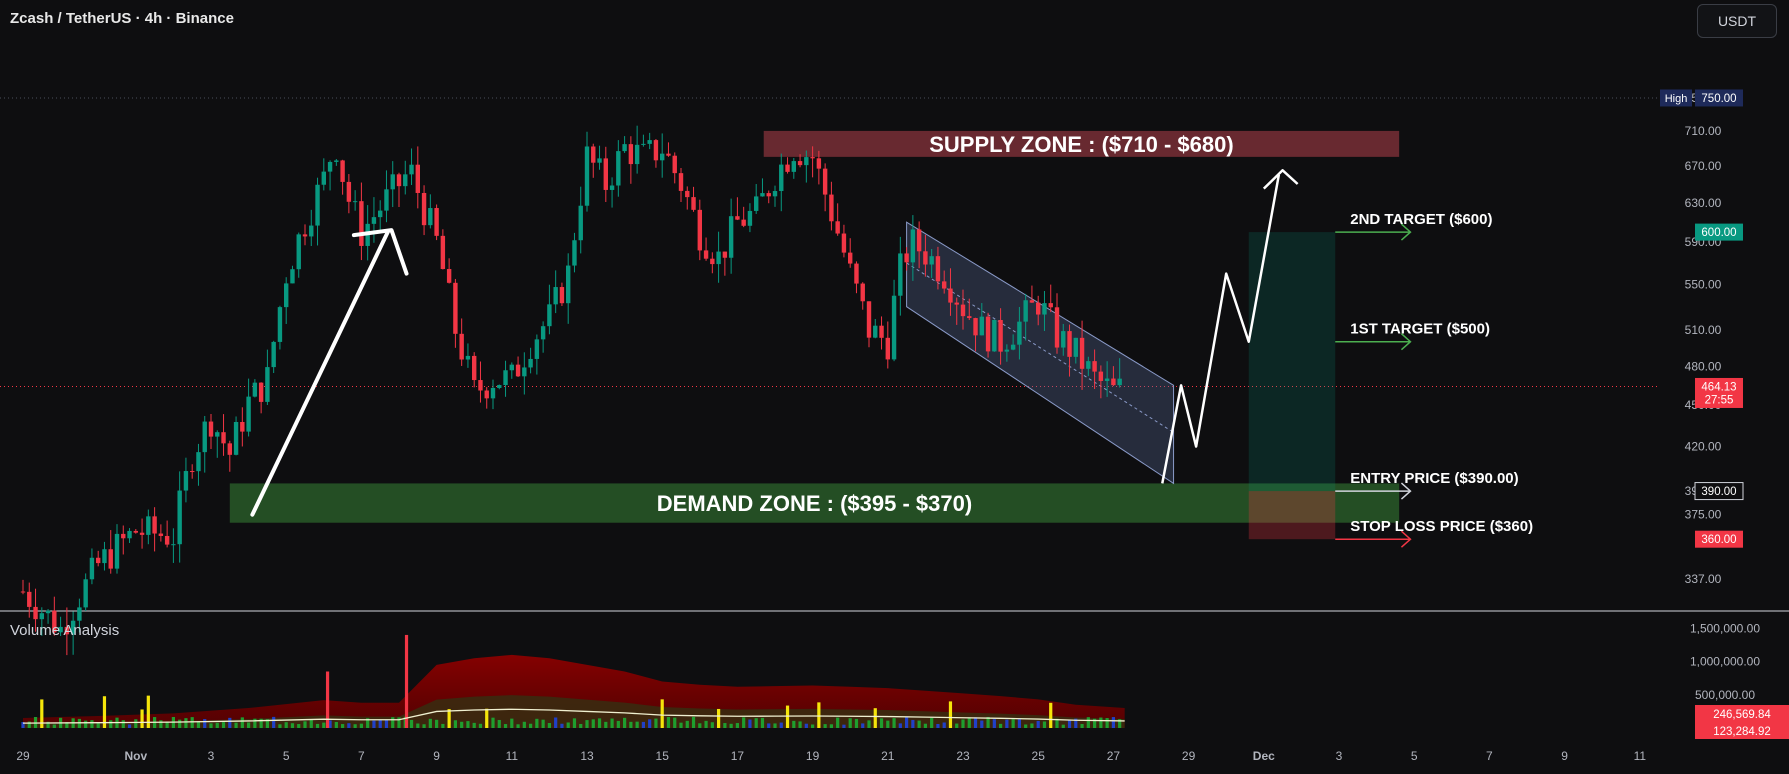  Describe the element at coordinates (1703, 579) in the screenshot. I see `price-tick: 337.00` at that location.